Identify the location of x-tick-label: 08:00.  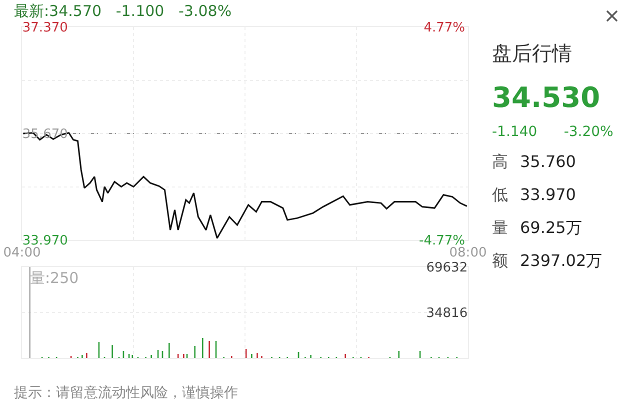
(468, 253).